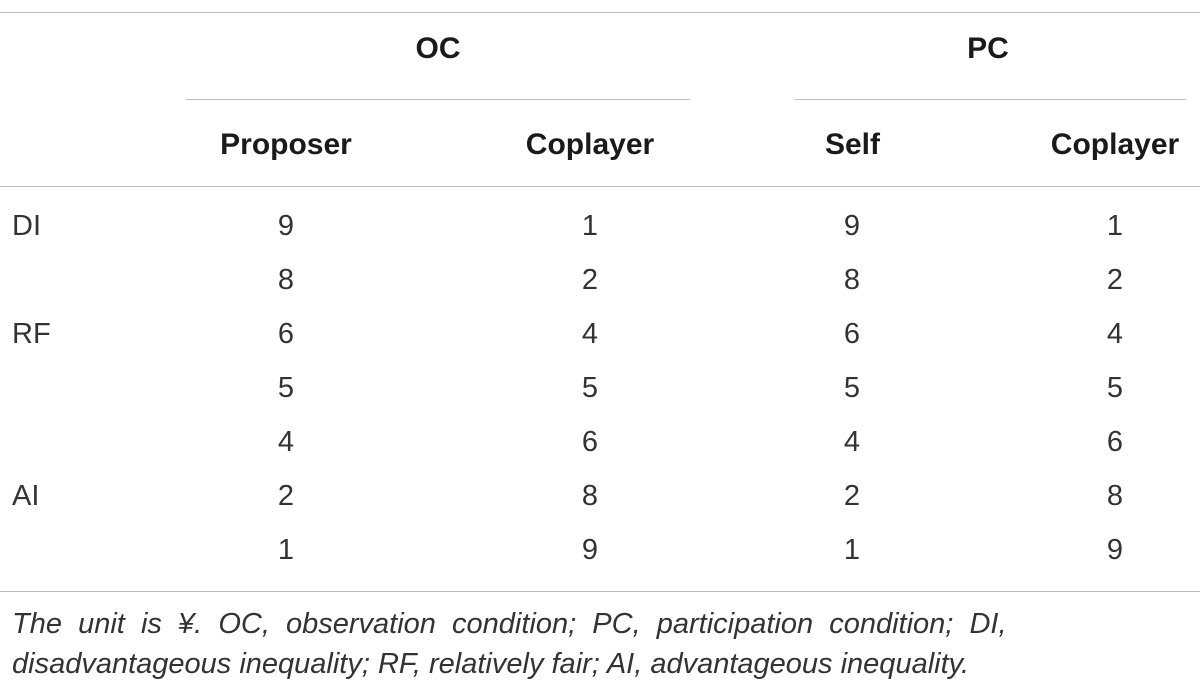  What do you see at coordinates (26, 496) in the screenshot?
I see `row-label: AI` at bounding box center [26, 496].